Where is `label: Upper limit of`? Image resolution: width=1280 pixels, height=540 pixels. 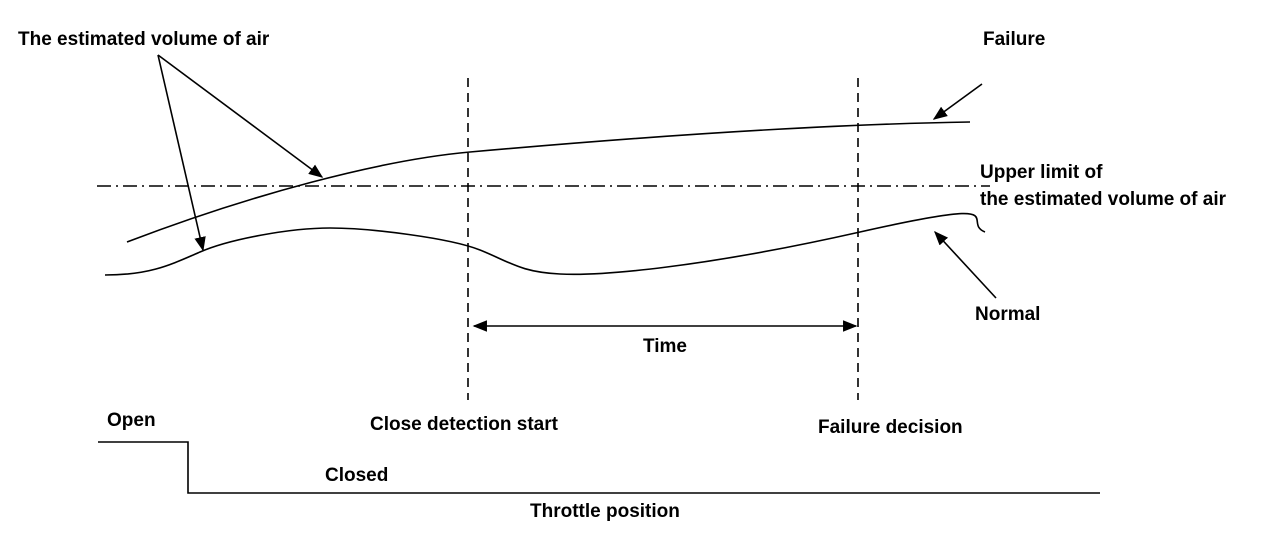 label: Upper limit of is located at coordinates (1041, 172).